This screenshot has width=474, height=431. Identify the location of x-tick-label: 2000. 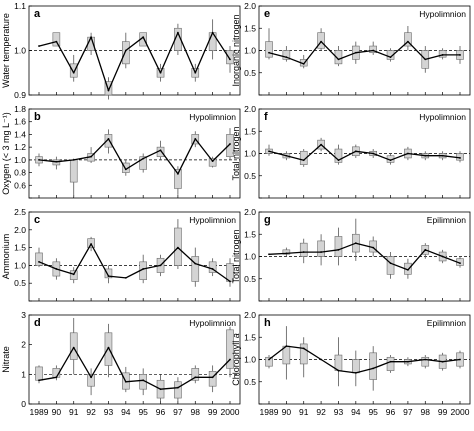
(460, 412).